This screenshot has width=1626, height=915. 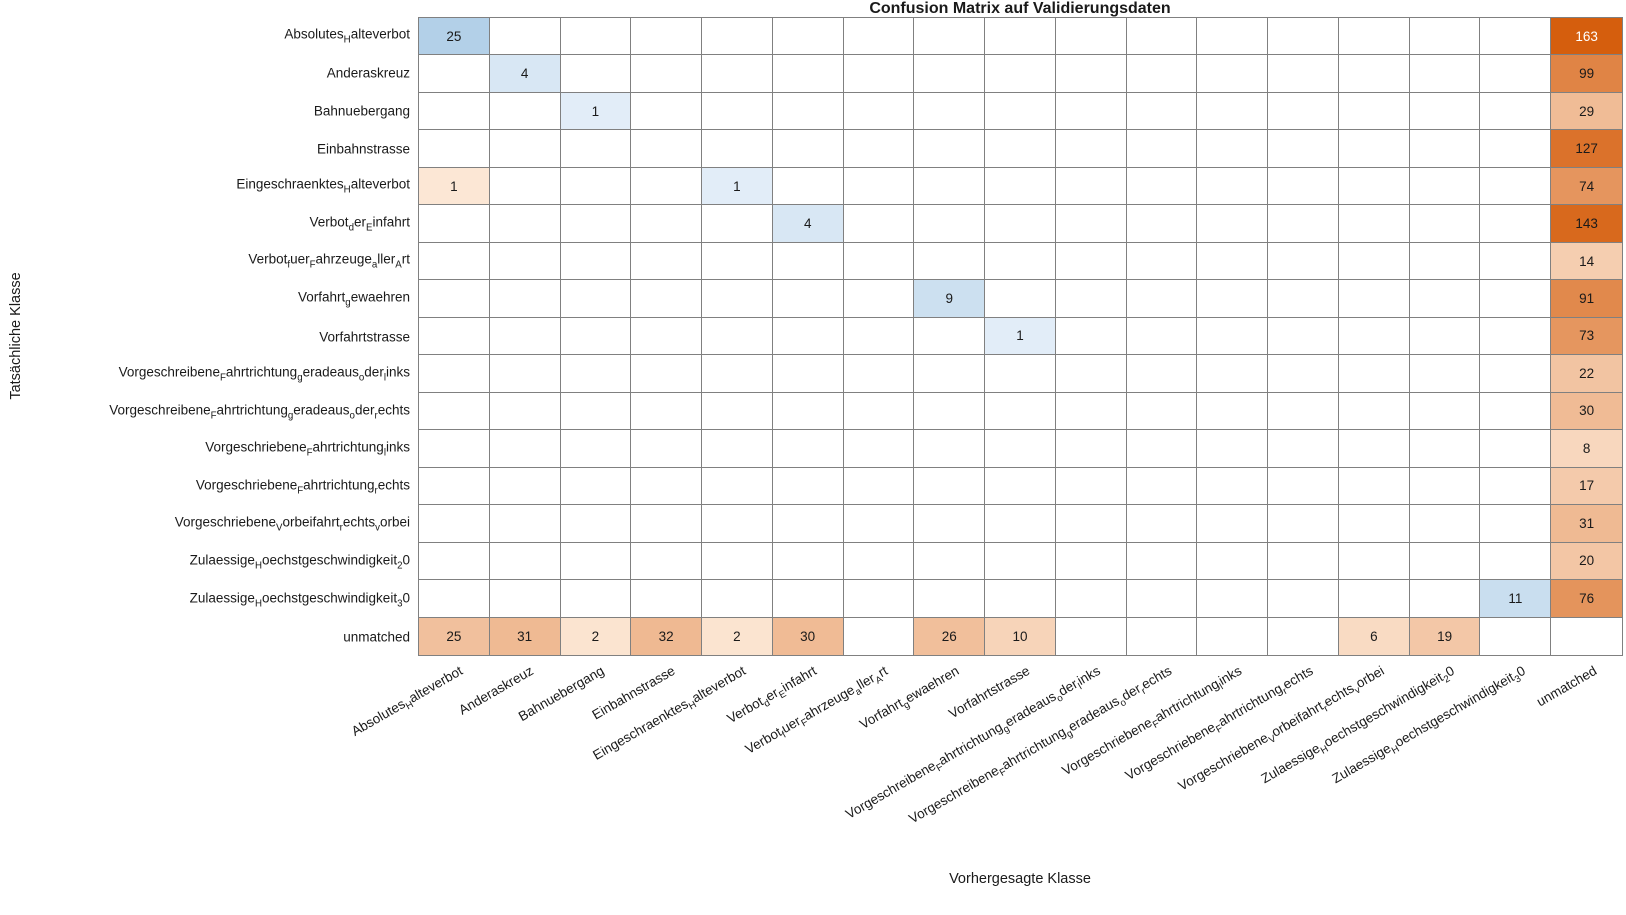 What do you see at coordinates (1587, 486) in the screenshot?
I see `cell-value: 17` at bounding box center [1587, 486].